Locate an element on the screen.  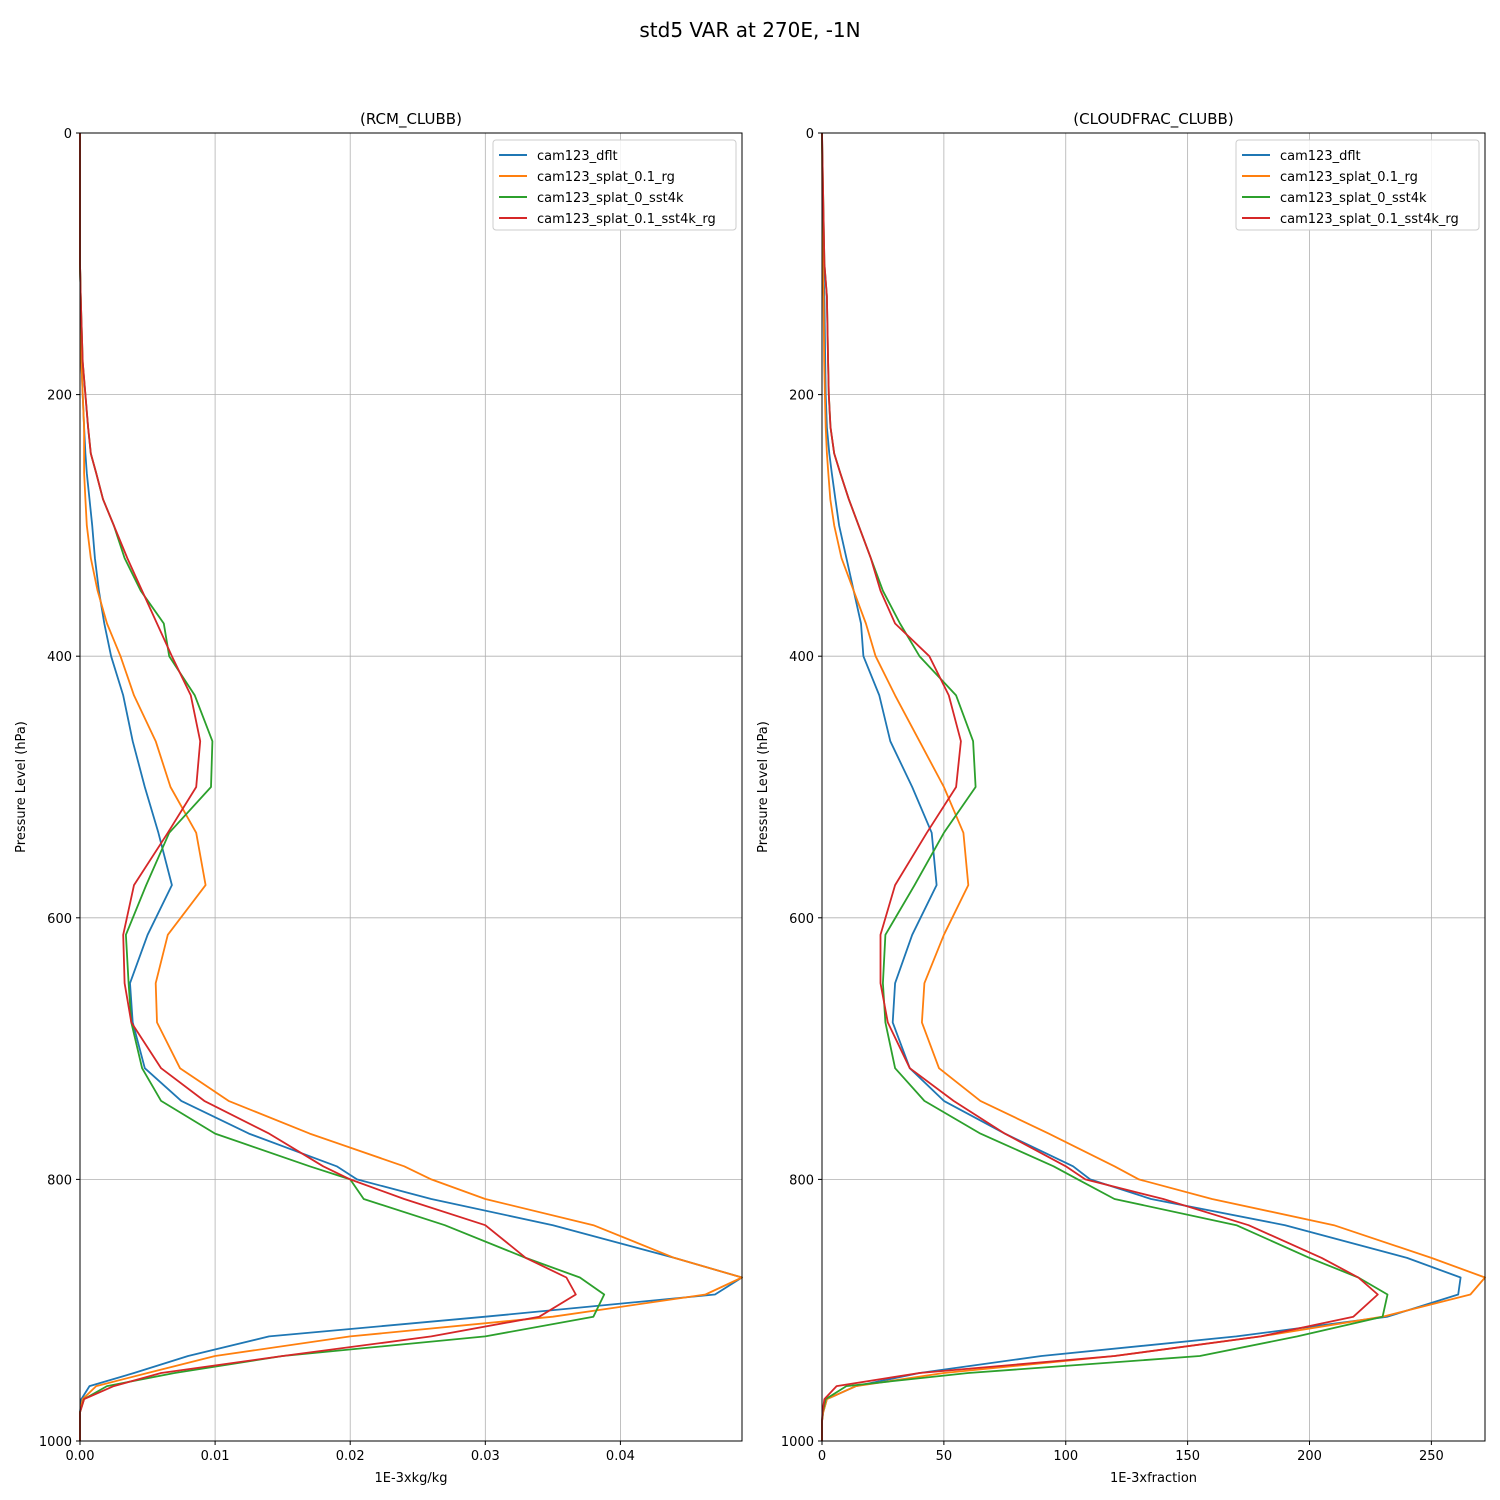
x-tick-label: 0.03 is located at coordinates (485, 1456).